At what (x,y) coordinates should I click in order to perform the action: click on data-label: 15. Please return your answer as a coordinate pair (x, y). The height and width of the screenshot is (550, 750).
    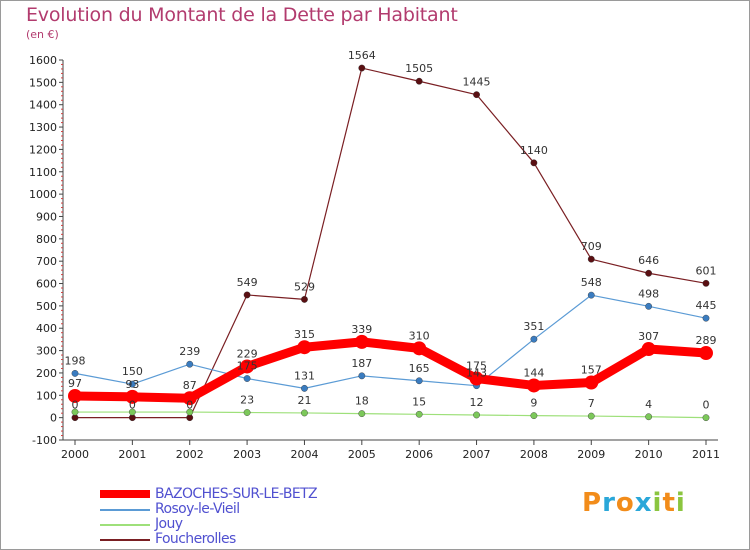
    Looking at the image, I should click on (419, 401).